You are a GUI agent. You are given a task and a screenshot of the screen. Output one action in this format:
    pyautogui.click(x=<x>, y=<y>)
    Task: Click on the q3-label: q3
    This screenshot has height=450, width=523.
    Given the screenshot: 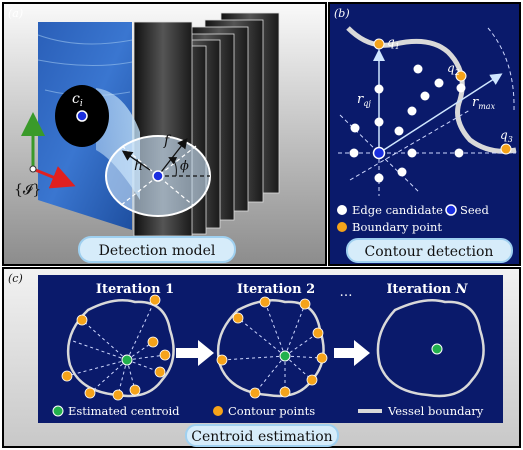 What is the action you would take?
    pyautogui.click(x=506, y=136)
    